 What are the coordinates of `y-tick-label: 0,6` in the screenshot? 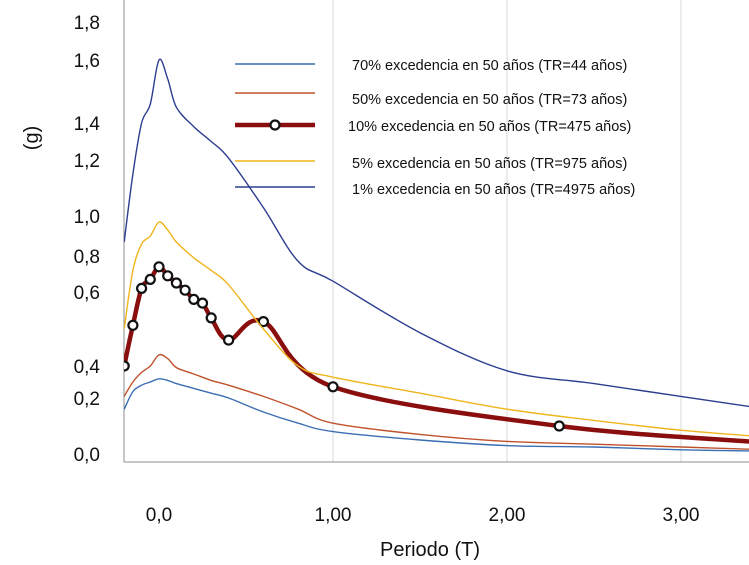 It's located at (87, 293).